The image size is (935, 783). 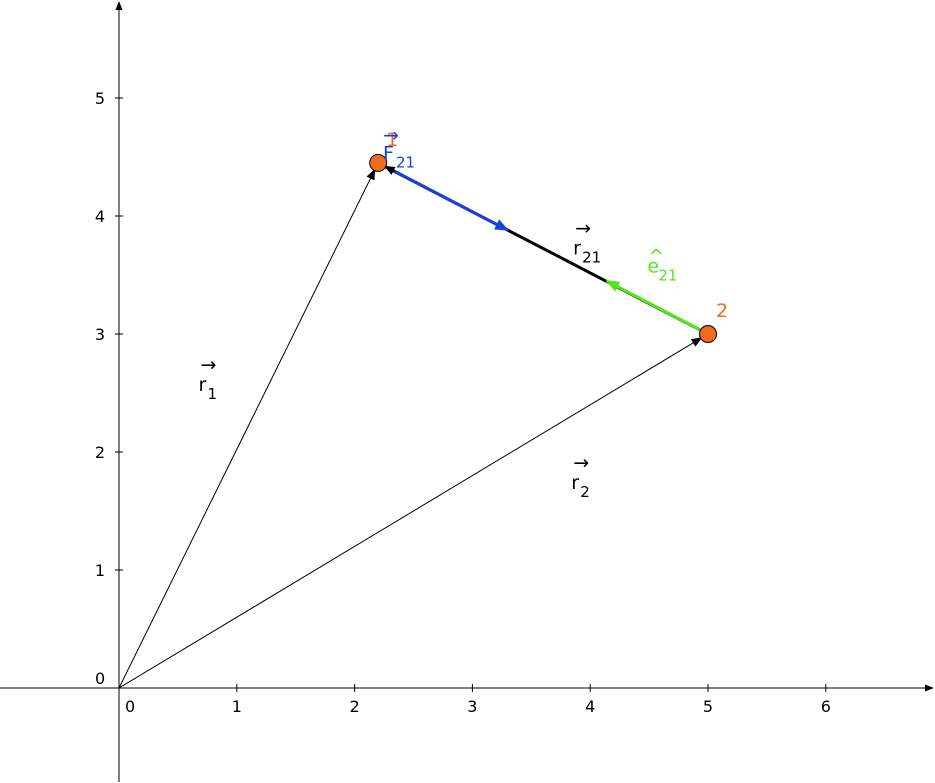 What do you see at coordinates (581, 463) in the screenshot?
I see `label-r2-hat: →` at bounding box center [581, 463].